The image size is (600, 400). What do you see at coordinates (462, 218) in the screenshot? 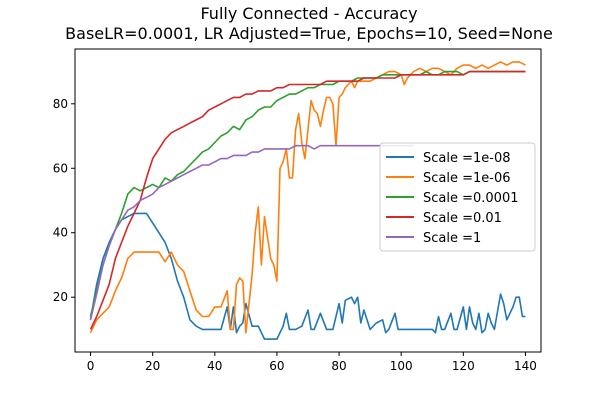
I see `legend-label-3: Scale =0.01` at bounding box center [462, 218].